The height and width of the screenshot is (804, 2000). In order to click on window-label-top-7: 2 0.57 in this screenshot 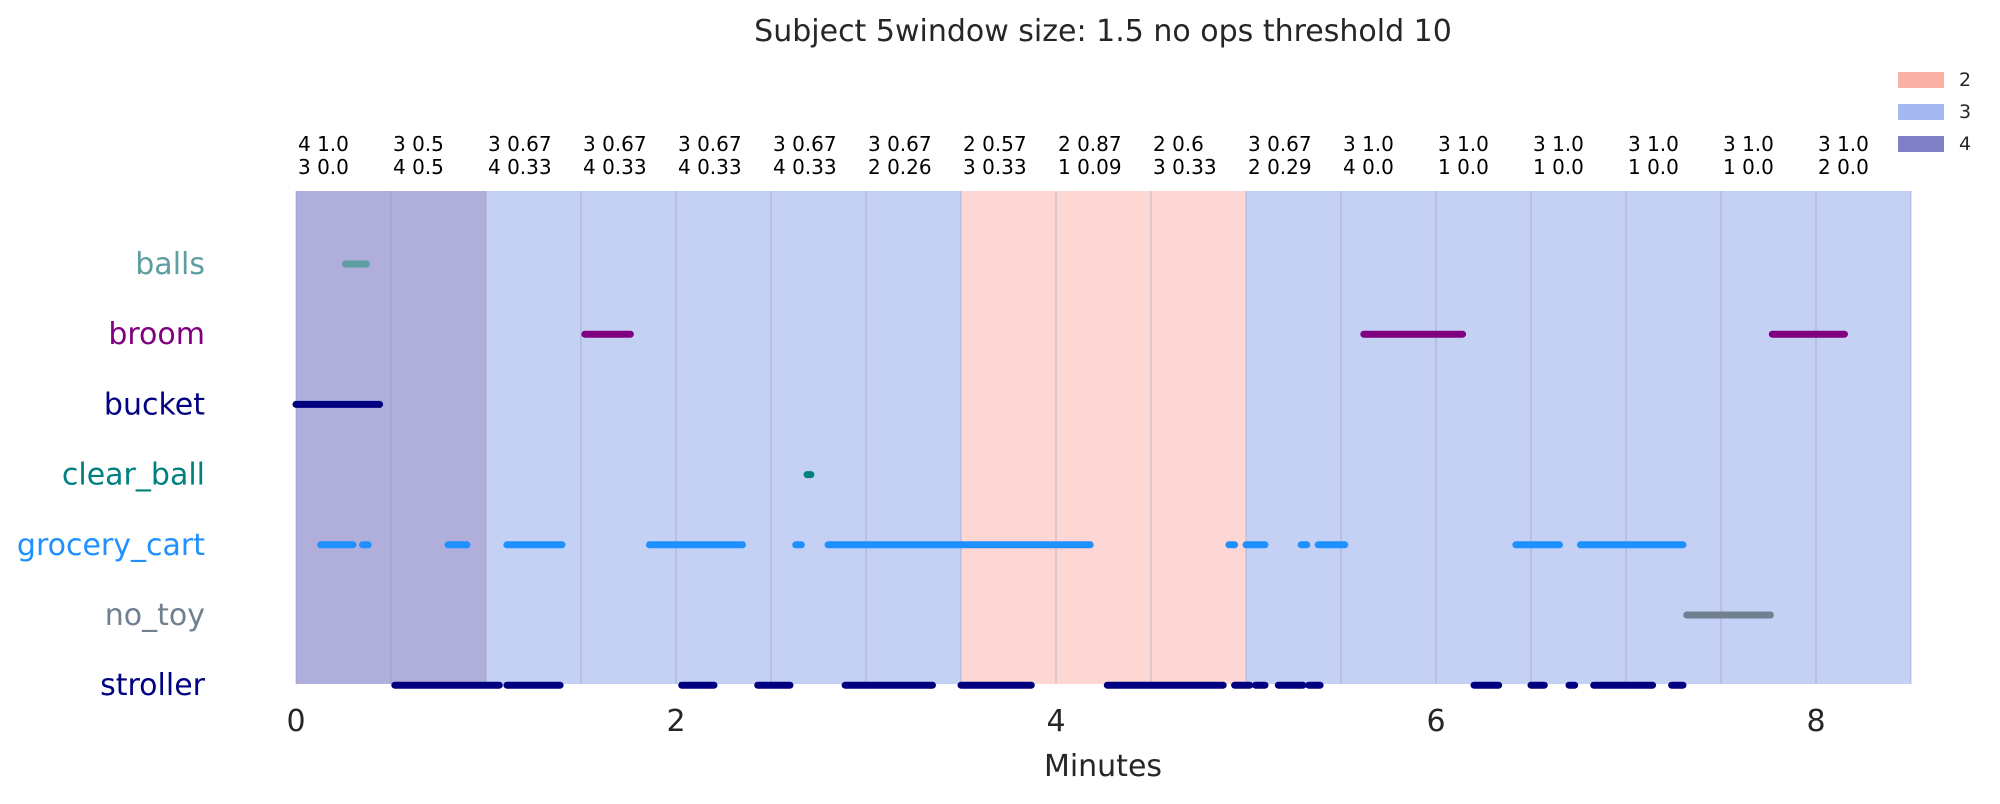, I will do `click(995, 144)`.